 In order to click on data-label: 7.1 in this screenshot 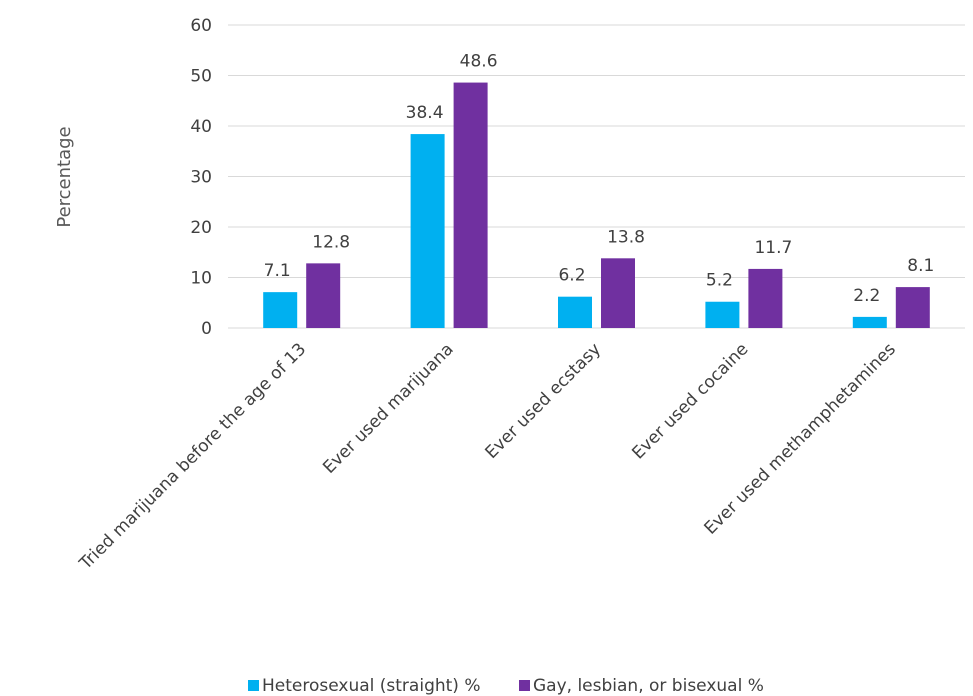, I will do `click(277, 271)`.